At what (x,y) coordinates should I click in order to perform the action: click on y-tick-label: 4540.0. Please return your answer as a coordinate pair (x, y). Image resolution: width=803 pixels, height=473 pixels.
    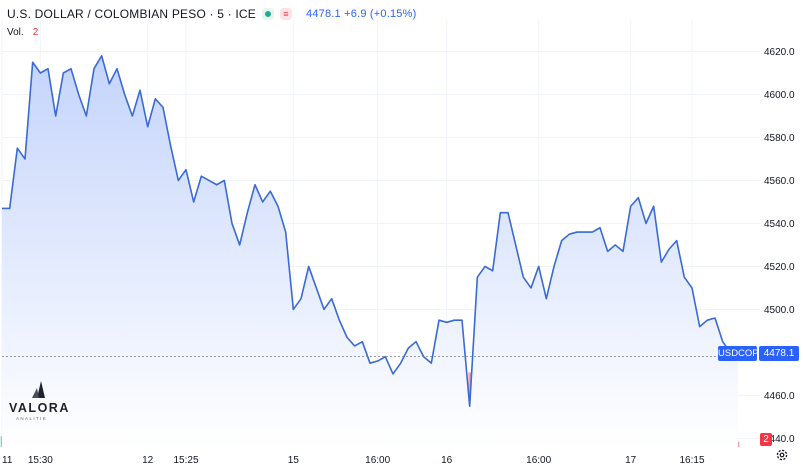
    Looking at the image, I should click on (779, 224).